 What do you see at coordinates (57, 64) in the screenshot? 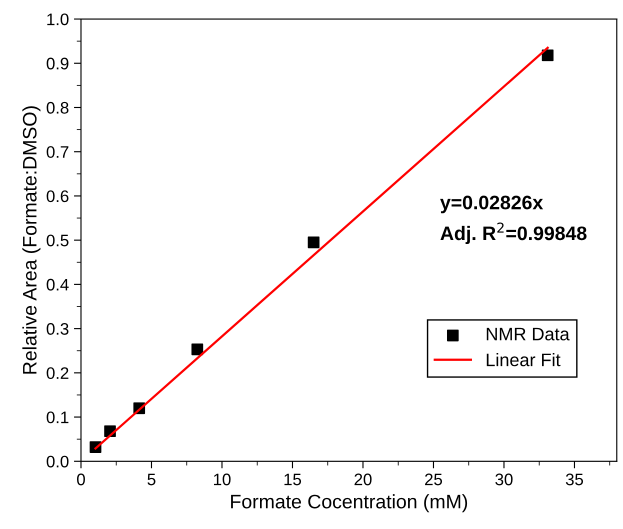
I see `y-tick-label: 0.9` at bounding box center [57, 64].